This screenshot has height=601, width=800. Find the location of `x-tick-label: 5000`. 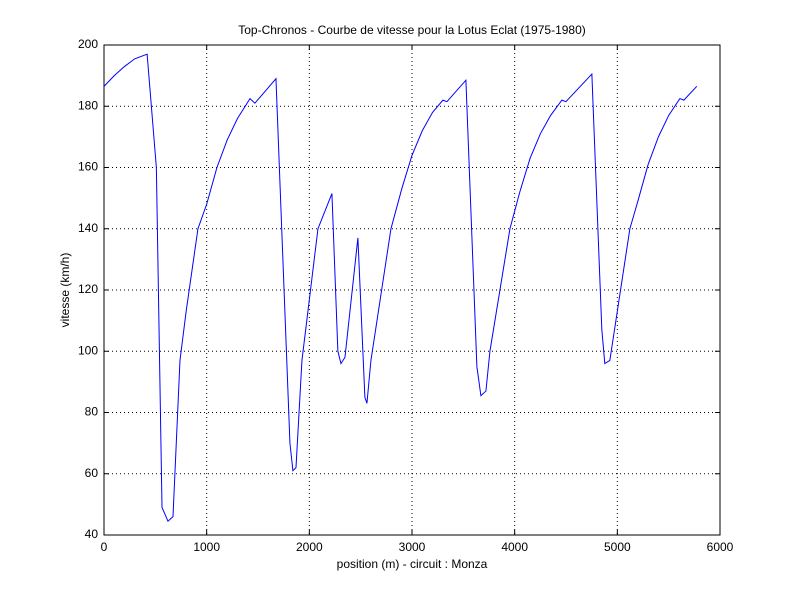

x-tick-label: 5000 is located at coordinates (617, 547).